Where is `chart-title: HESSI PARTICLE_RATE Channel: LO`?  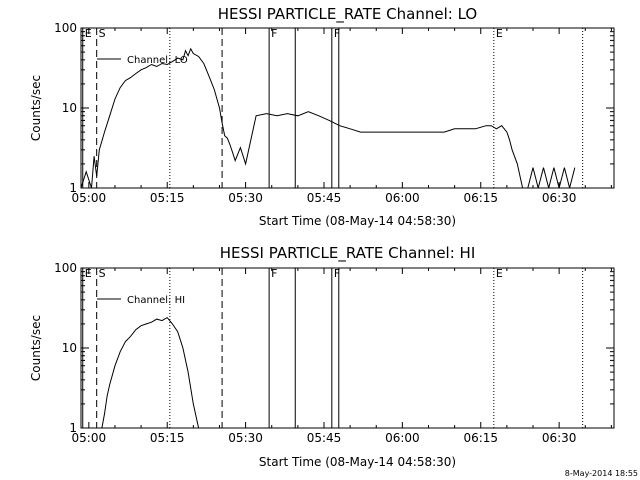 chart-title: HESSI PARTICLE_RATE Channel: LO is located at coordinates (347, 14).